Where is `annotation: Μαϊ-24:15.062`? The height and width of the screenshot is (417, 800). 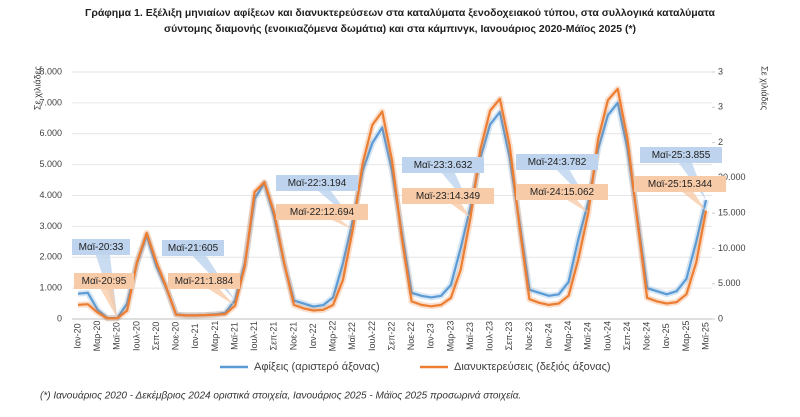
annotation: Μαϊ-24:15.062 is located at coordinates (562, 192).